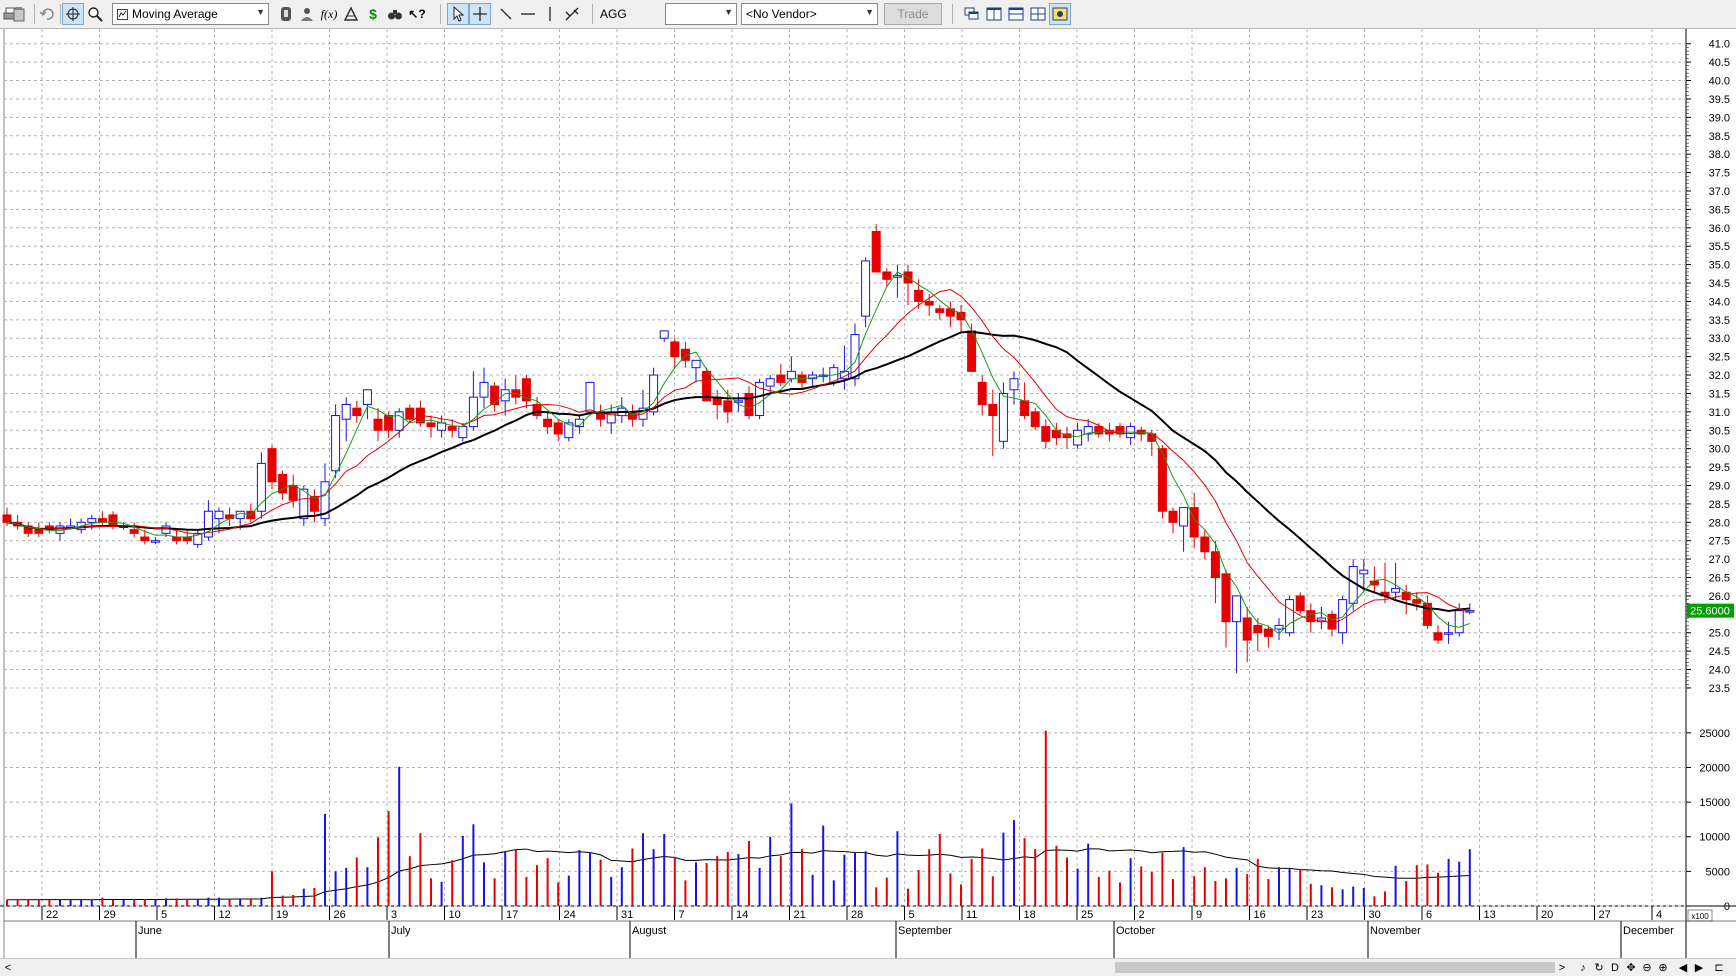 The image size is (1736, 976). Describe the element at coordinates (1547, 915) in the screenshot. I see `week-label: 20` at that location.